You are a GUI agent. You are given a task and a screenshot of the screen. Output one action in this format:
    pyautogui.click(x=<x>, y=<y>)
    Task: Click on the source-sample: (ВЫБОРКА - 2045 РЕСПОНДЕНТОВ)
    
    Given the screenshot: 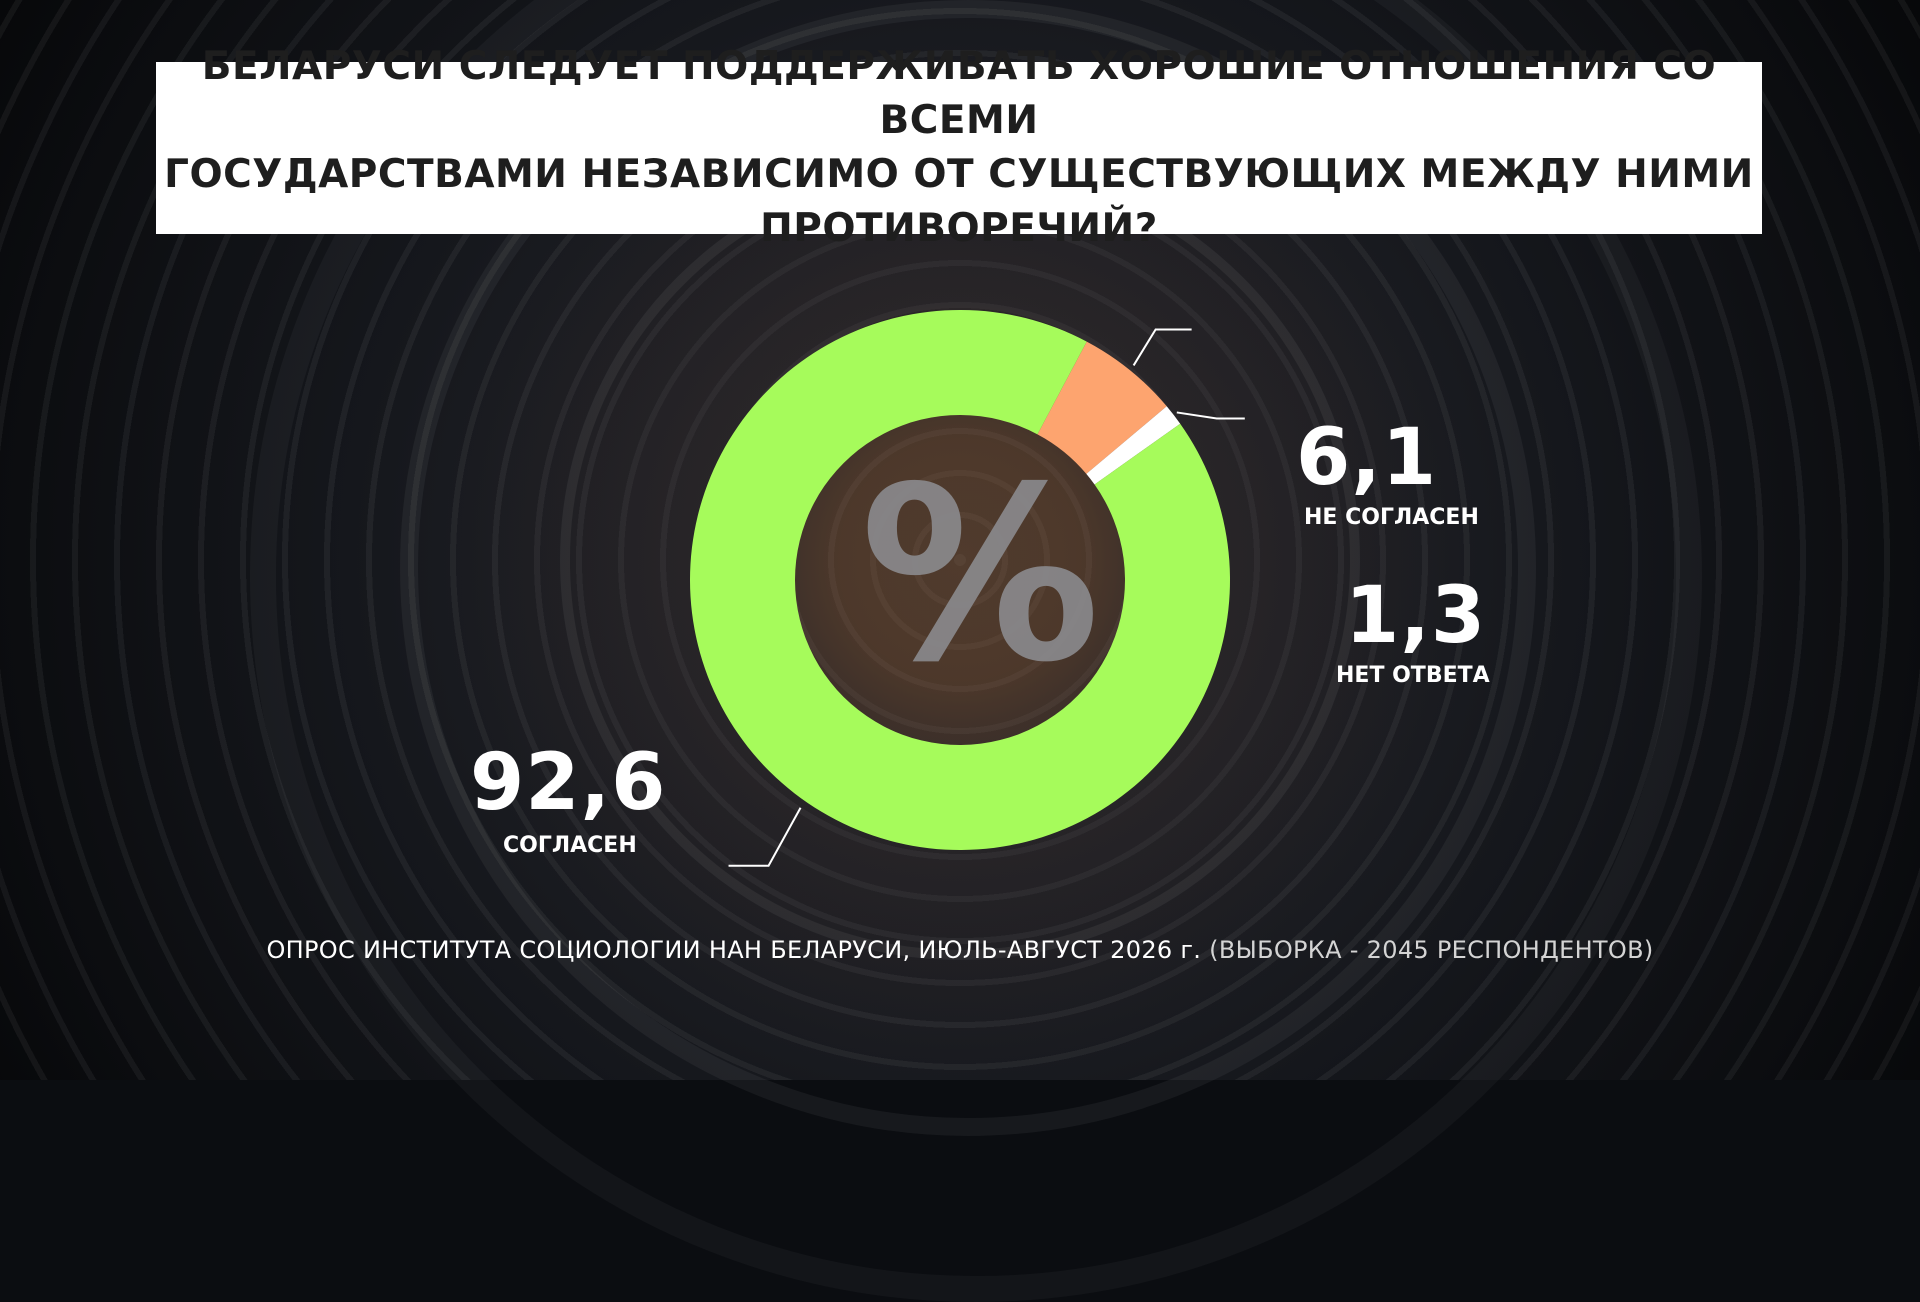 What is the action you would take?
    pyautogui.click(x=1431, y=950)
    